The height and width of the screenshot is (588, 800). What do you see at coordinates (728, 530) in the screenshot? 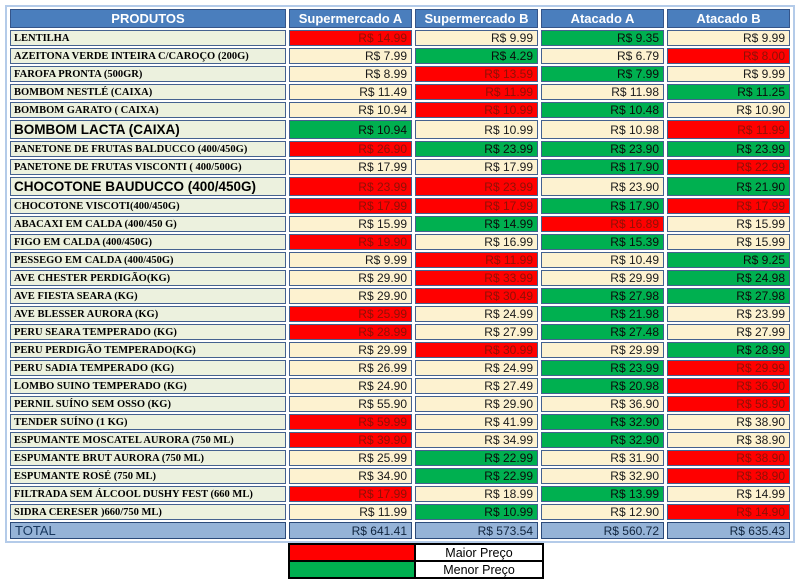
I see `total-atacado-b: R$ 635.43` at bounding box center [728, 530].